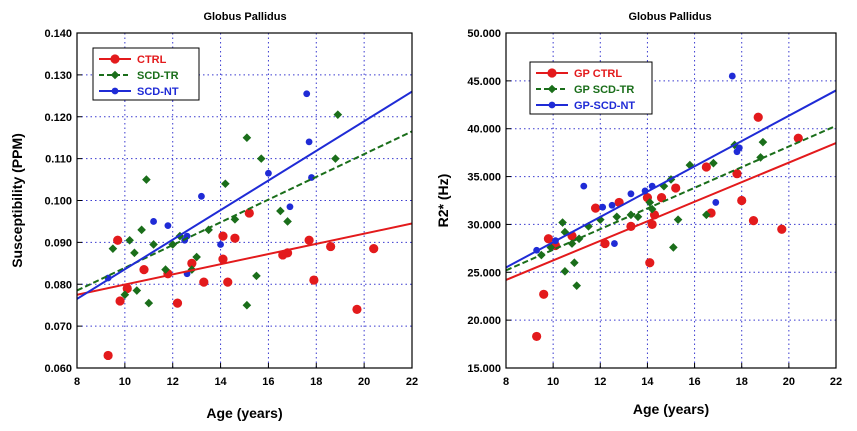 The height and width of the screenshot is (431, 857). I want to click on y-axis-label: R2* (Hz), so click(443, 201).